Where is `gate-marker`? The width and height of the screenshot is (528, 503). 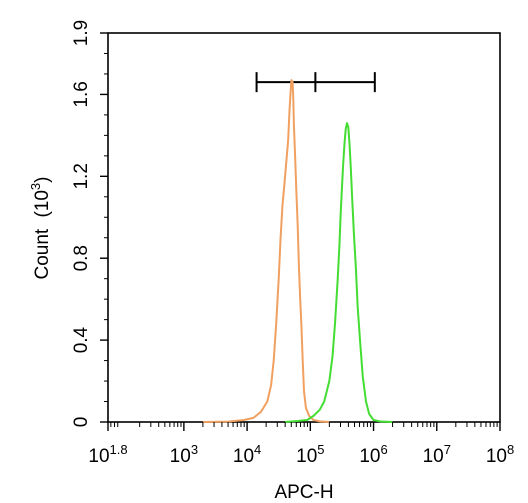
gate-marker is located at coordinates (315, 82).